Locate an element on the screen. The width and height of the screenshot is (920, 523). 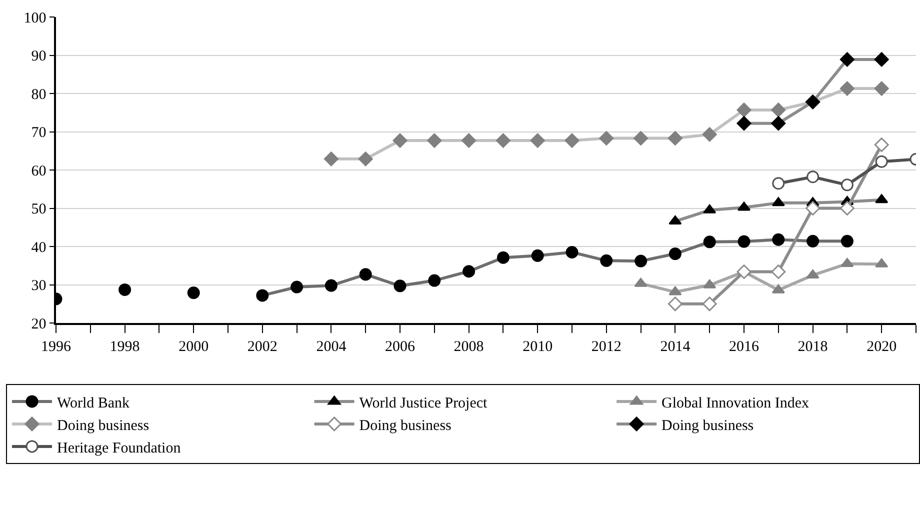
x-tick-label: 2014 is located at coordinates (675, 346).